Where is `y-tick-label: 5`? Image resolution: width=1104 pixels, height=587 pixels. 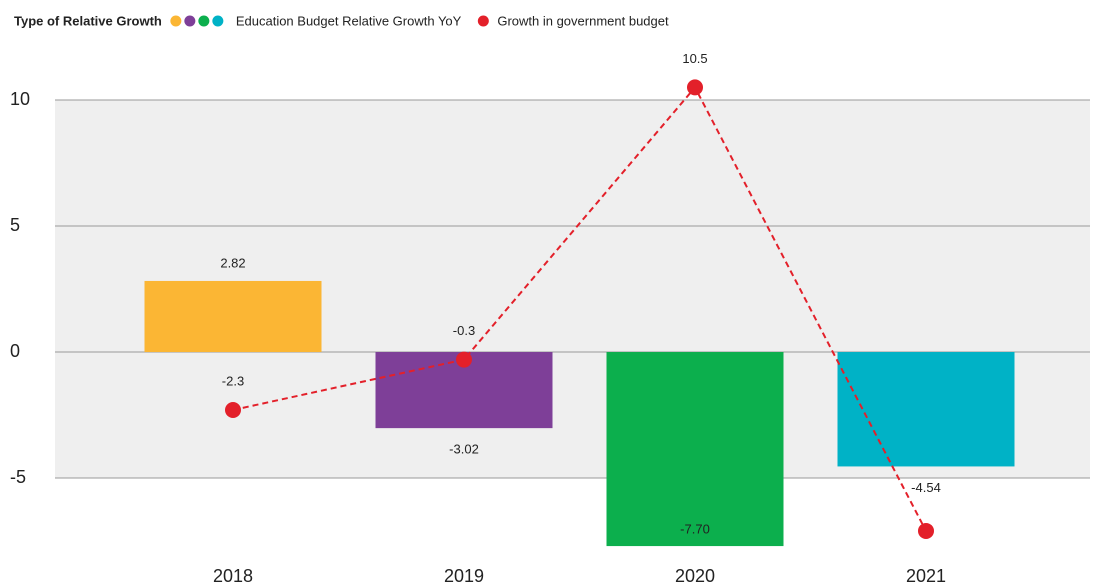
y-tick-label: 5 is located at coordinates (15, 225).